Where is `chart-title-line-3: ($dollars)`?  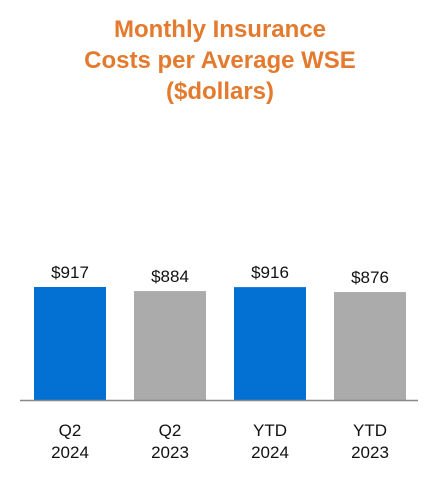 chart-title-line-3: ($dollars) is located at coordinates (220, 91).